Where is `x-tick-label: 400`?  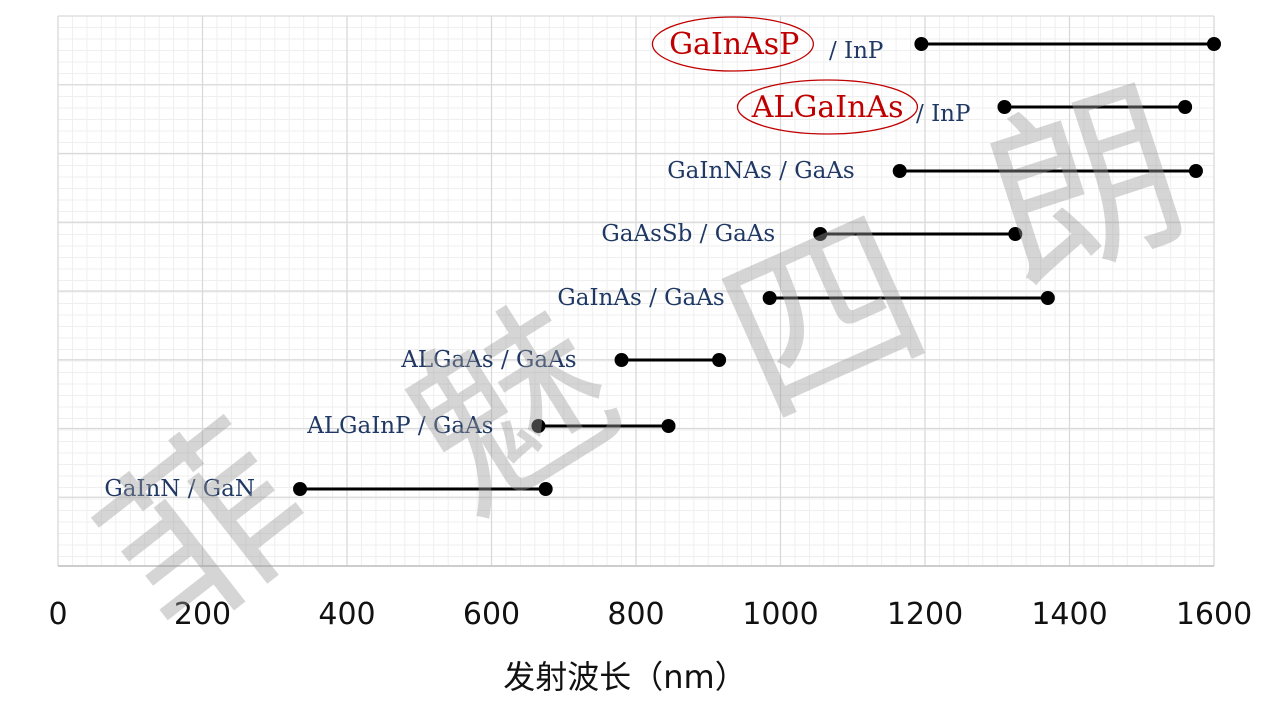 x-tick-label: 400 is located at coordinates (346, 614).